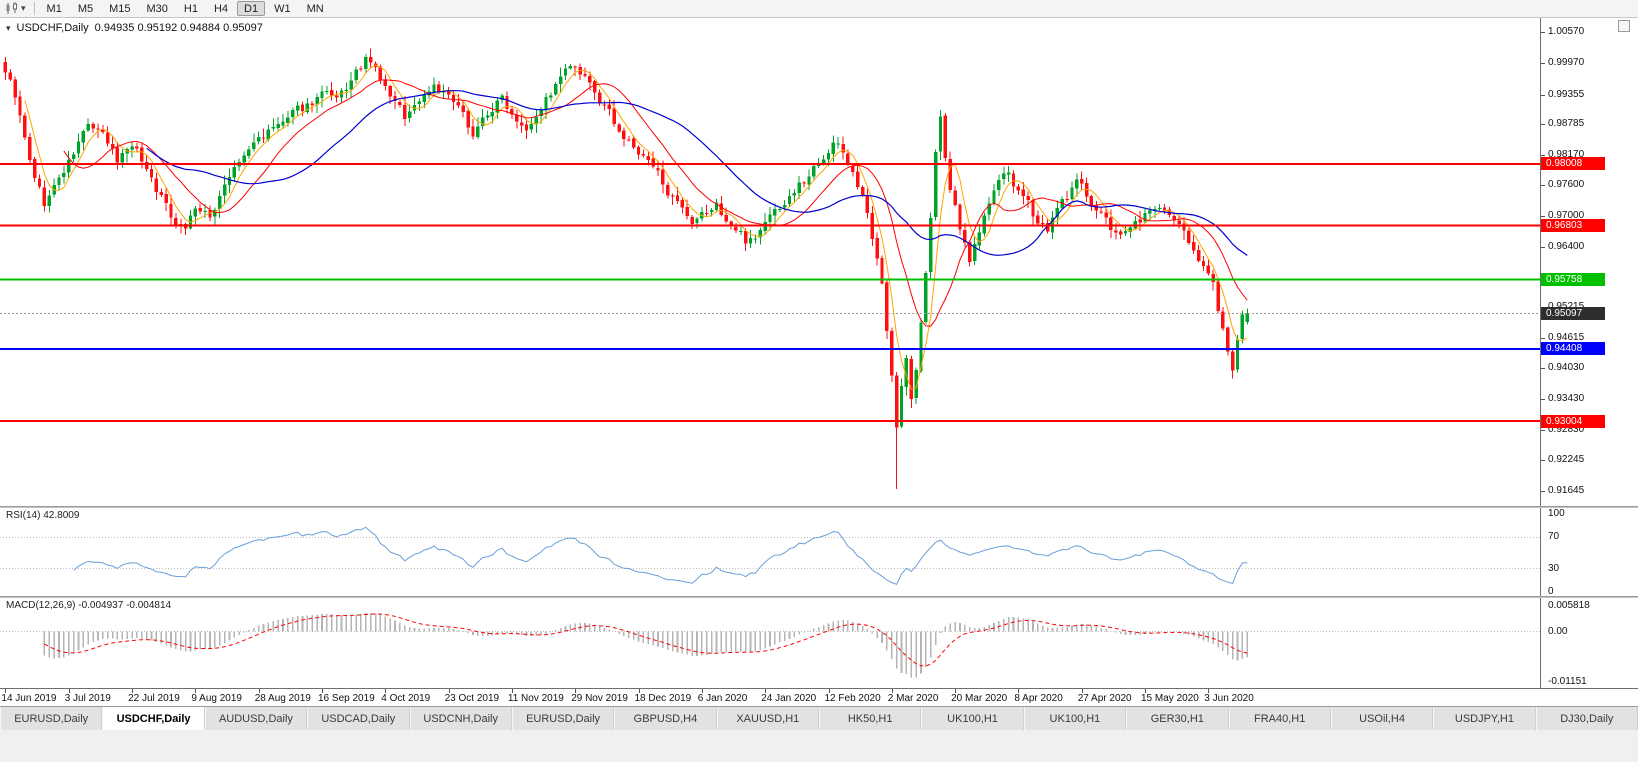 This screenshot has width=1638, height=762. What do you see at coordinates (819, 9) in the screenshot?
I see `top-toolbar: ▾ M1 M5 M15 M30 H1 H4 D1 W1 MN` at bounding box center [819, 9].